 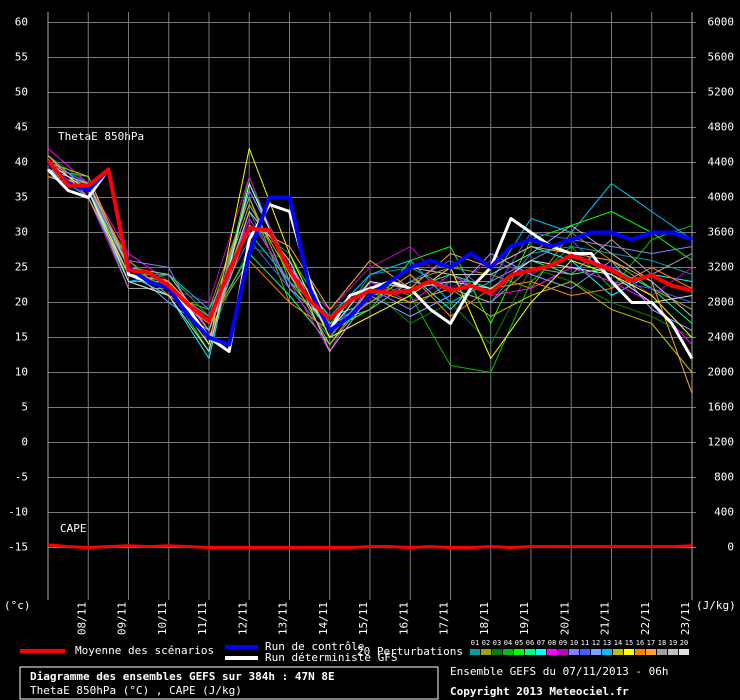 What do you see at coordinates (497, 643) in the screenshot?
I see `legend-number: 03` at bounding box center [497, 643].